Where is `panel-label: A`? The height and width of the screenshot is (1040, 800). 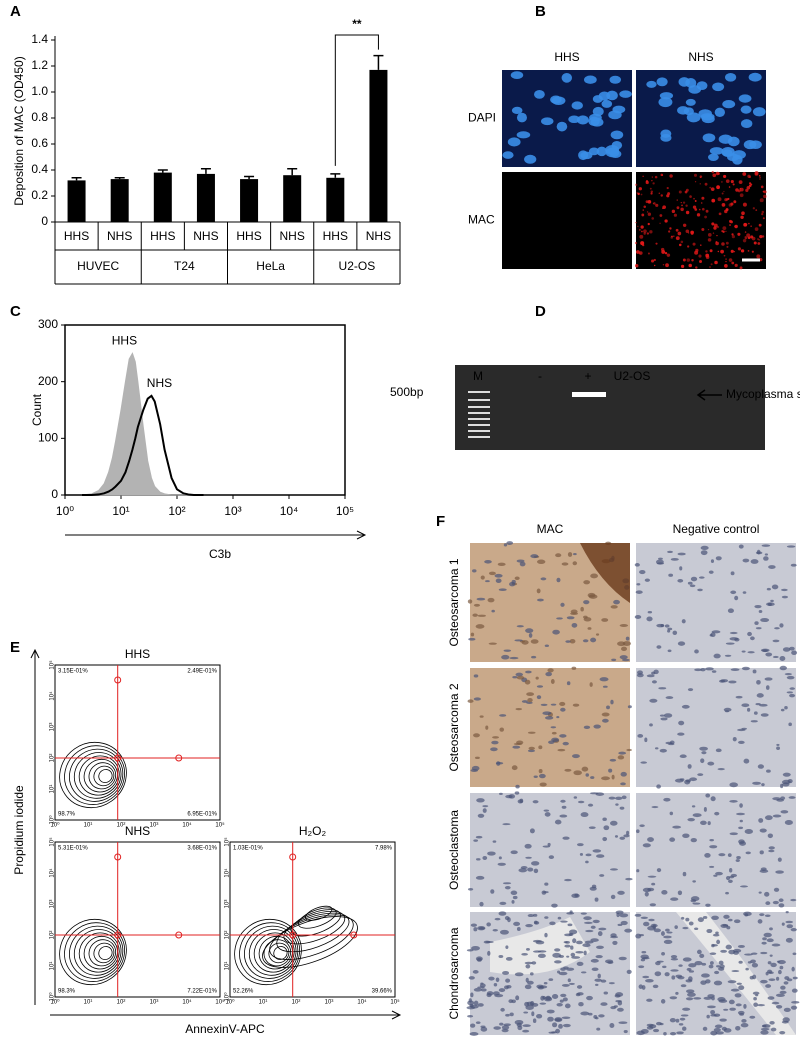 panel-label: A is located at coordinates (15, 11).